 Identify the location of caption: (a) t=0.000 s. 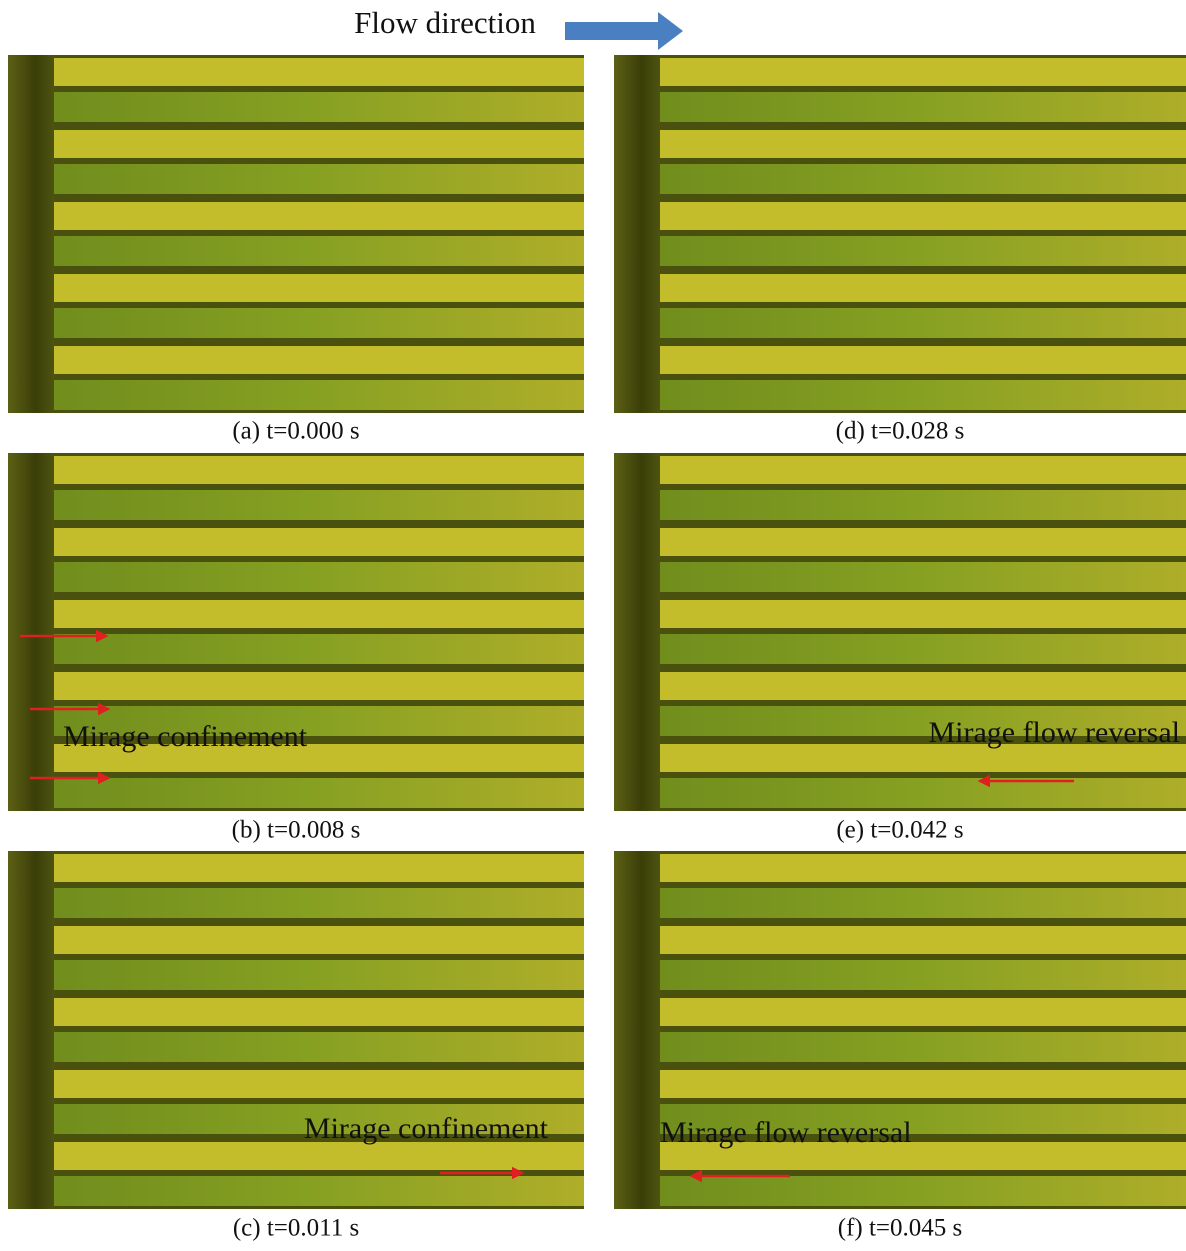
(295, 431).